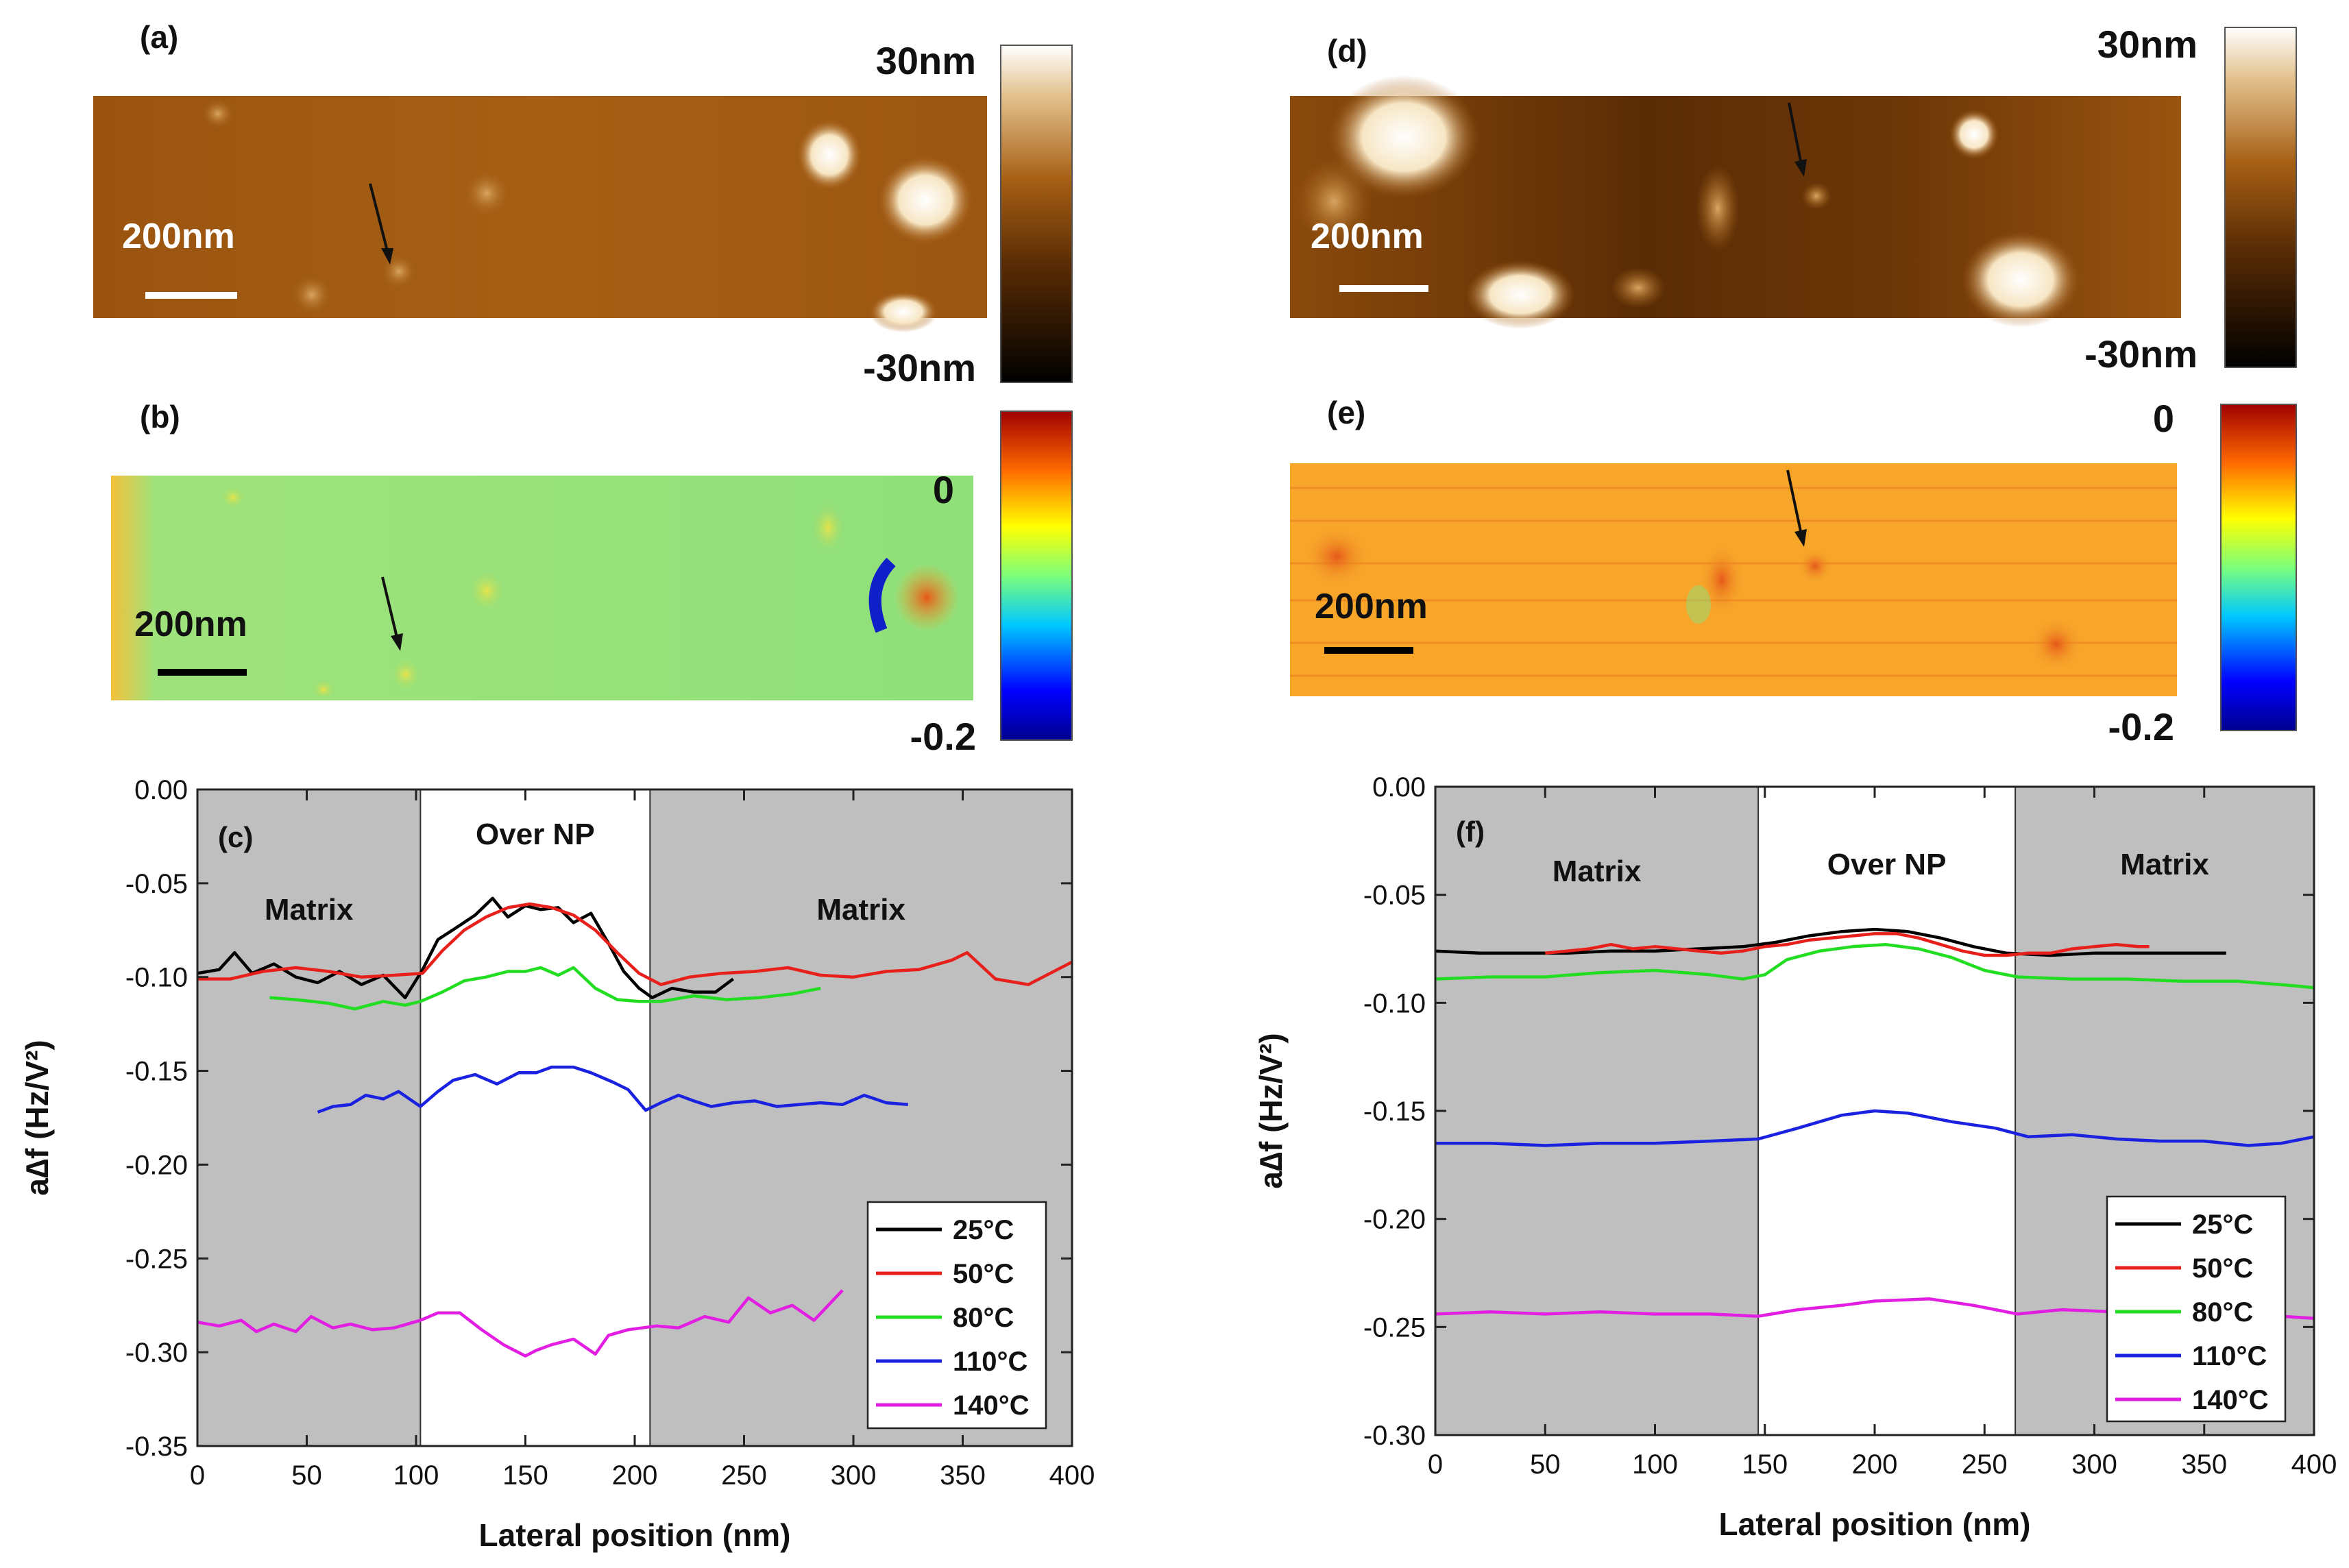 This screenshot has height=1568, width=2349. What do you see at coordinates (2141, 726) in the screenshot?
I see `panel-e-colorbar-min: -0.2` at bounding box center [2141, 726].